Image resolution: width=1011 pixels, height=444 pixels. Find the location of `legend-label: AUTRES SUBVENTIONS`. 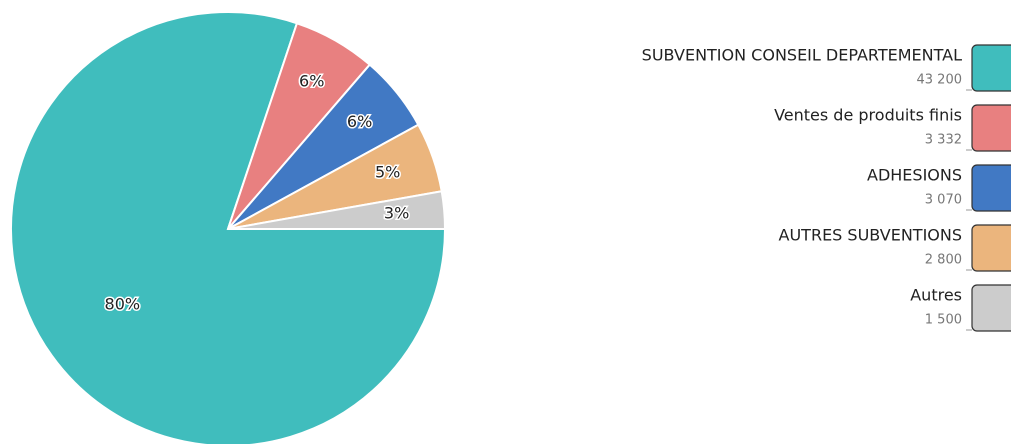

legend-label: AUTRES SUBVENTIONS is located at coordinates (870, 235).